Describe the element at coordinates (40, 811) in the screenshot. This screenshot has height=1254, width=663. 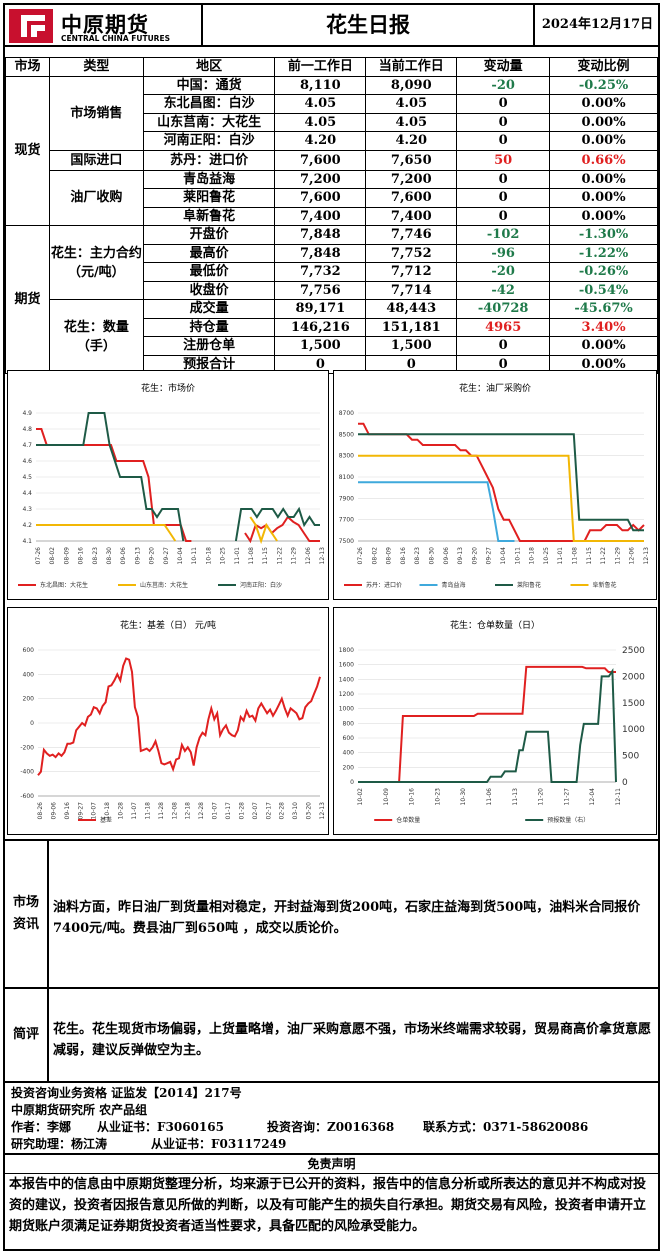
I see `x-tick-label: 08-26` at that location.